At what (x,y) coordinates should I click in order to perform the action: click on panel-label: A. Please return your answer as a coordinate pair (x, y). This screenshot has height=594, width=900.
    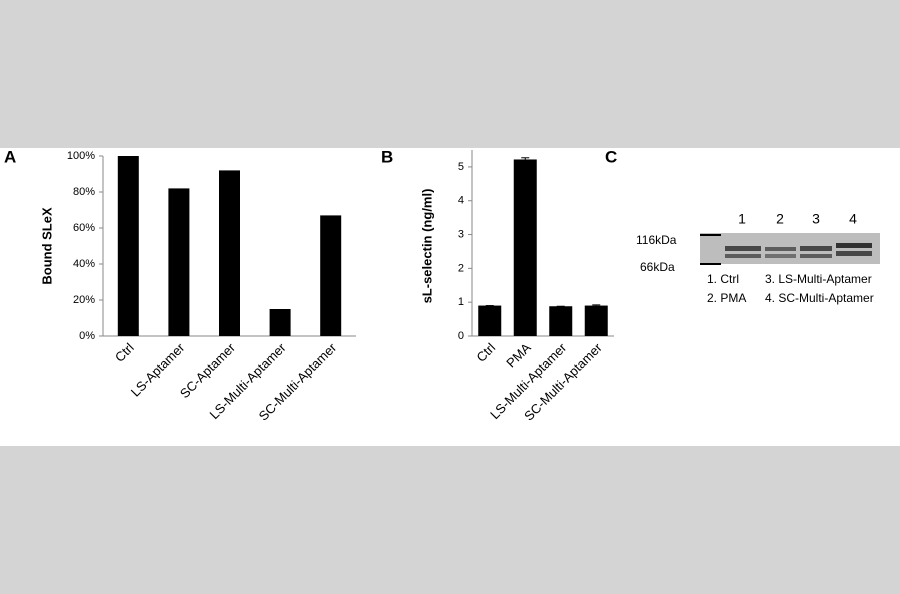
    Looking at the image, I should click on (10, 156).